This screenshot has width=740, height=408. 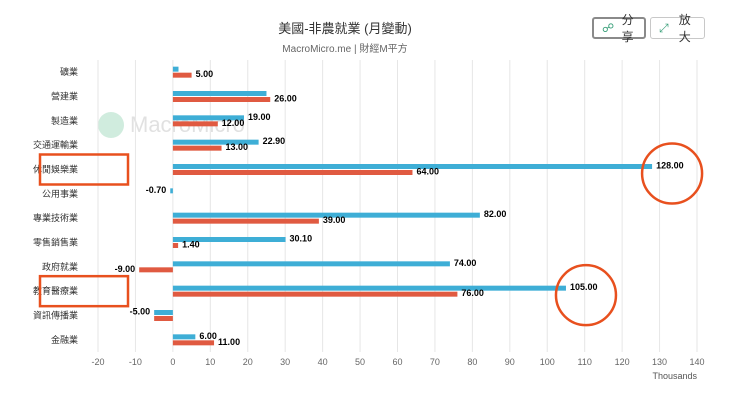 I want to click on x-axis-title: Thousands, so click(x=674, y=376).